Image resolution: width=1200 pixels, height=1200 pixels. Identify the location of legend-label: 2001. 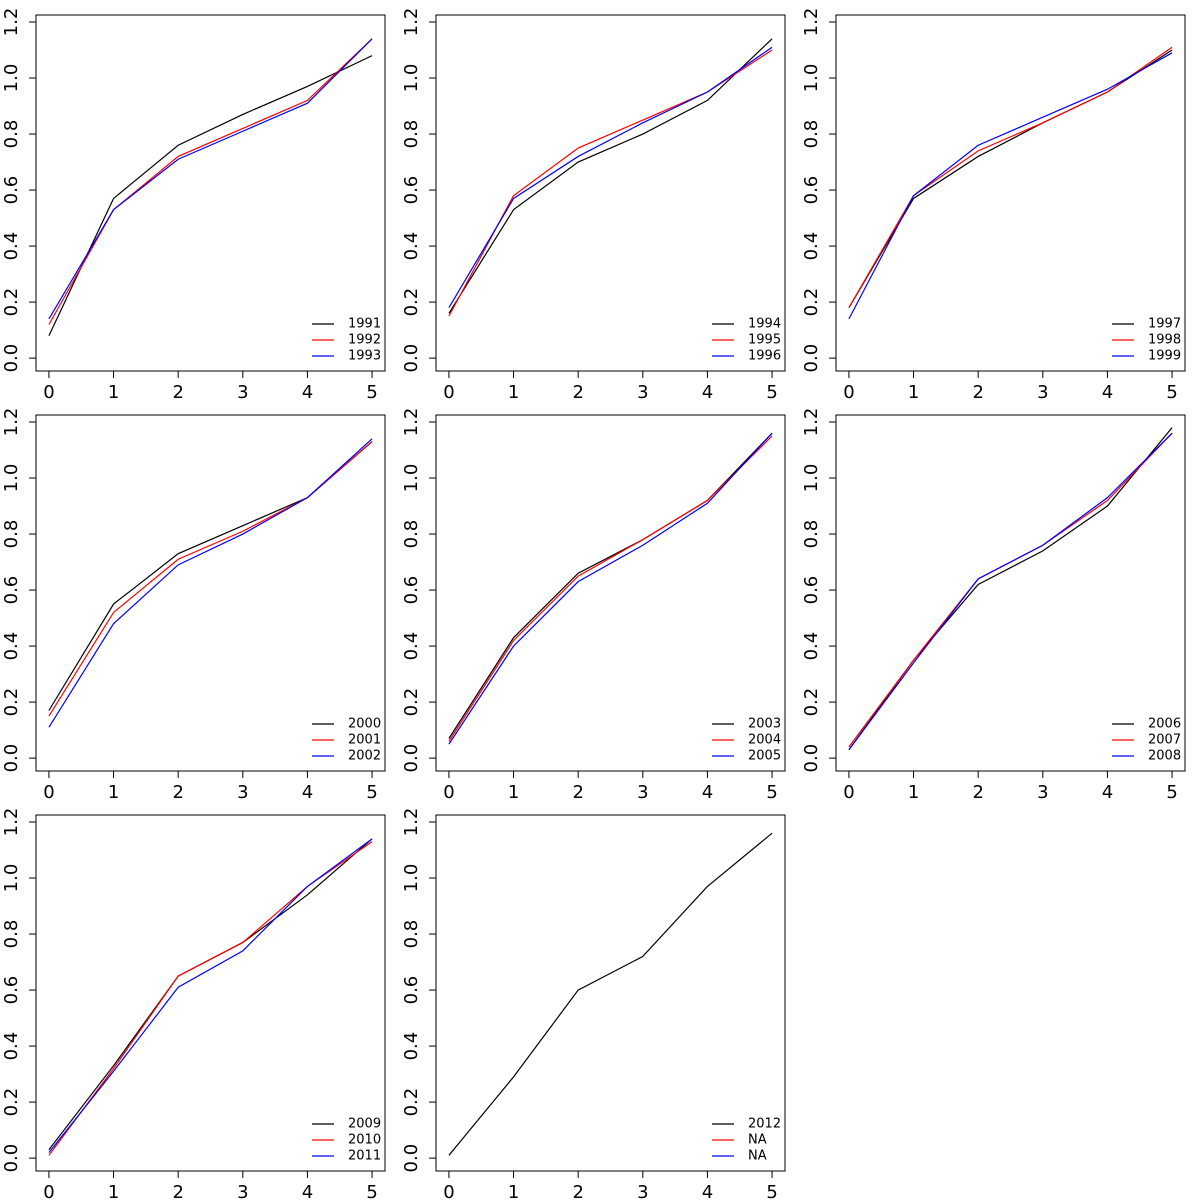
(364, 740).